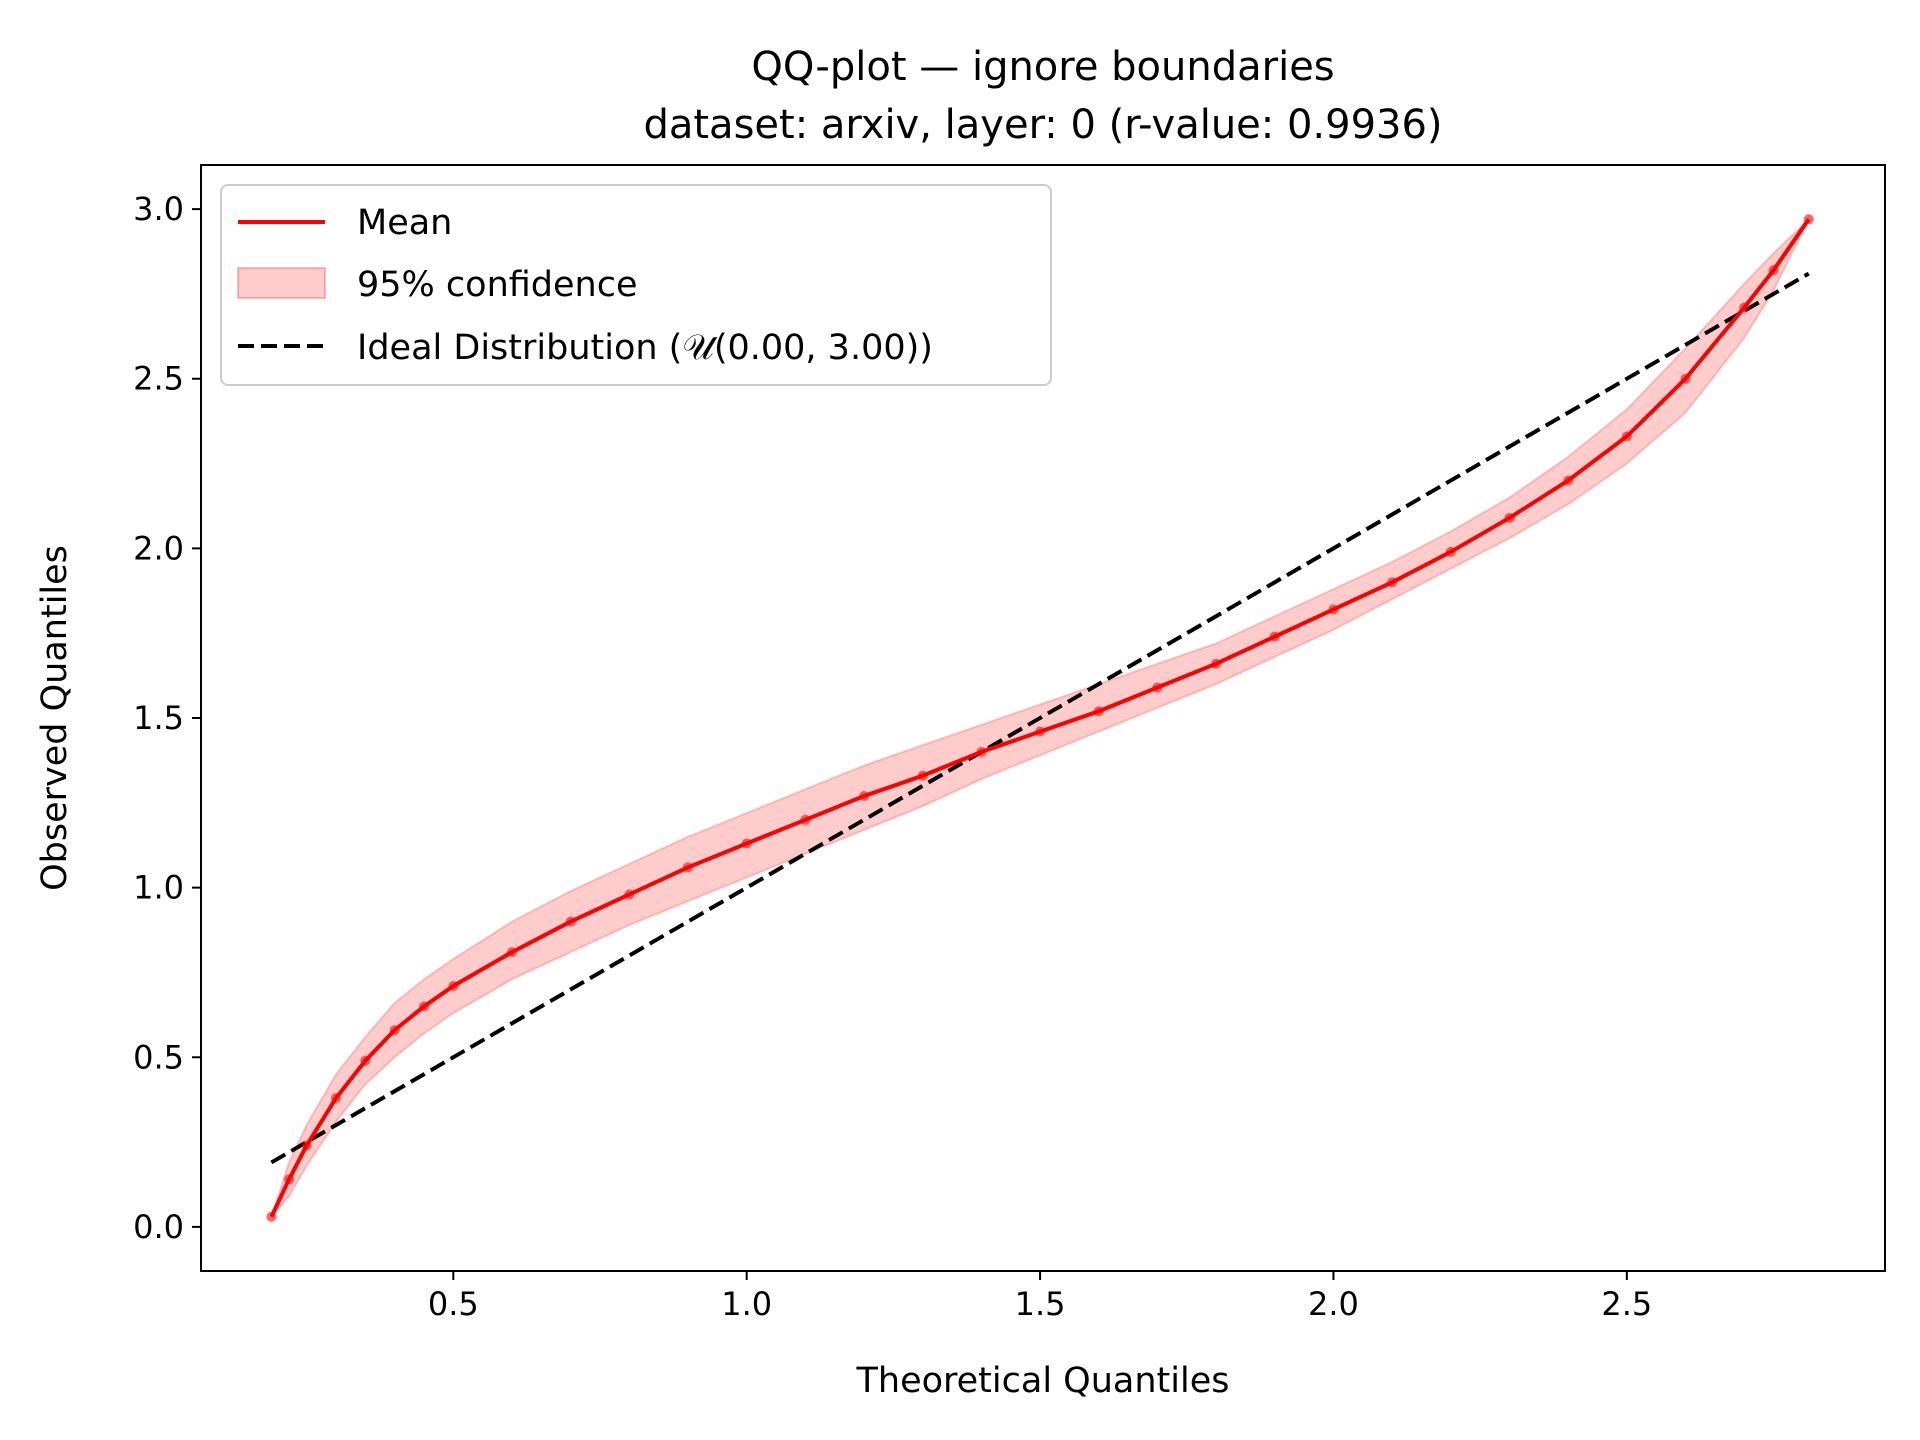 The height and width of the screenshot is (1440, 1920). Describe the element at coordinates (158, 1057) in the screenshot. I see `y-tick-label: 0.5` at that location.